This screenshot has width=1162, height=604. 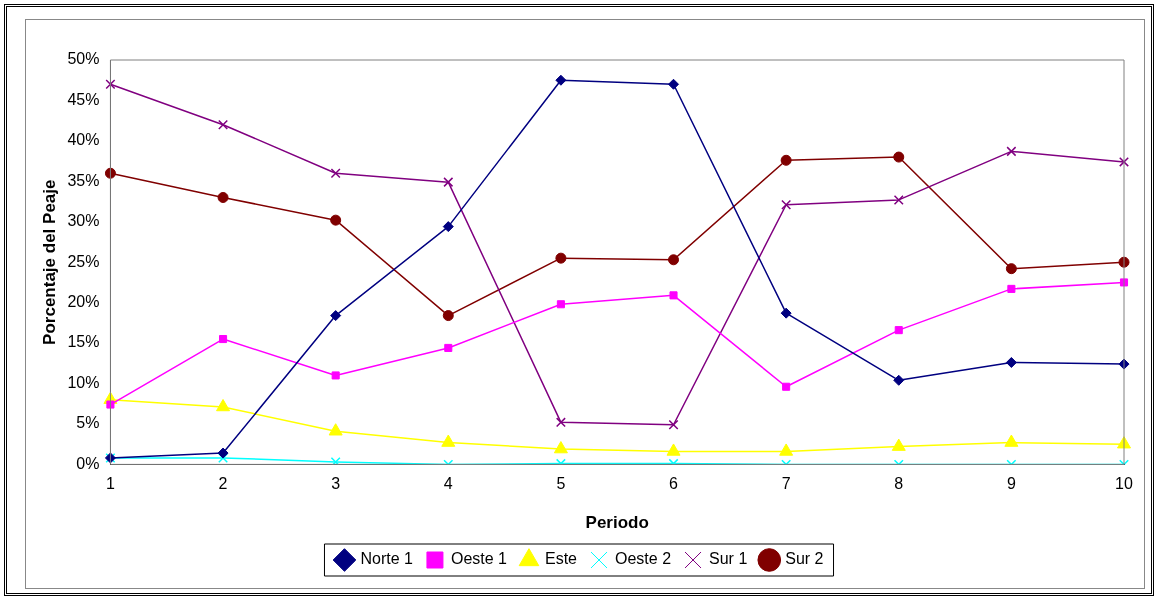 What do you see at coordinates (88, 423) in the screenshot?
I see `y-tick-label: 5%` at bounding box center [88, 423].